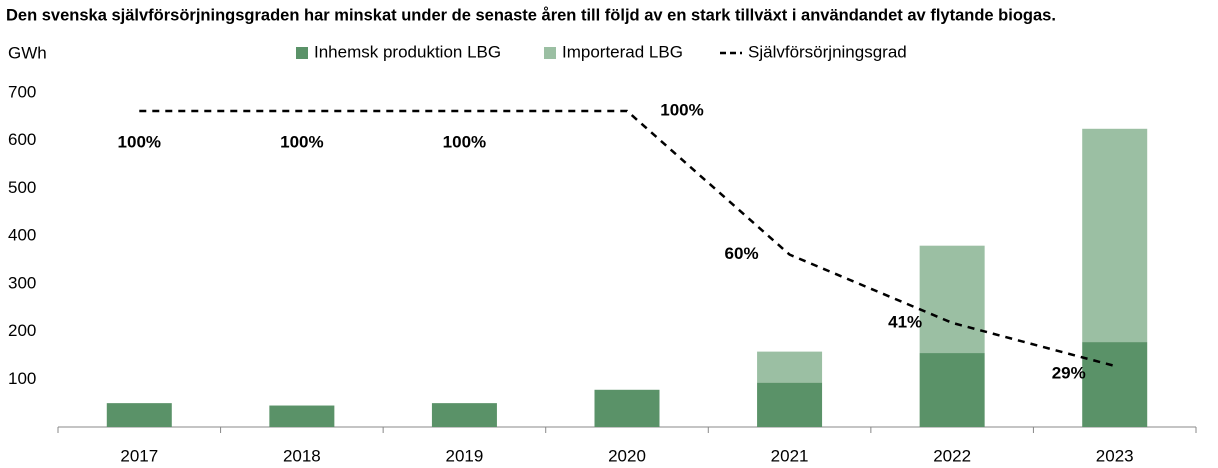  Describe the element at coordinates (139, 455) in the screenshot. I see `x-tick-label: 2017` at that location.